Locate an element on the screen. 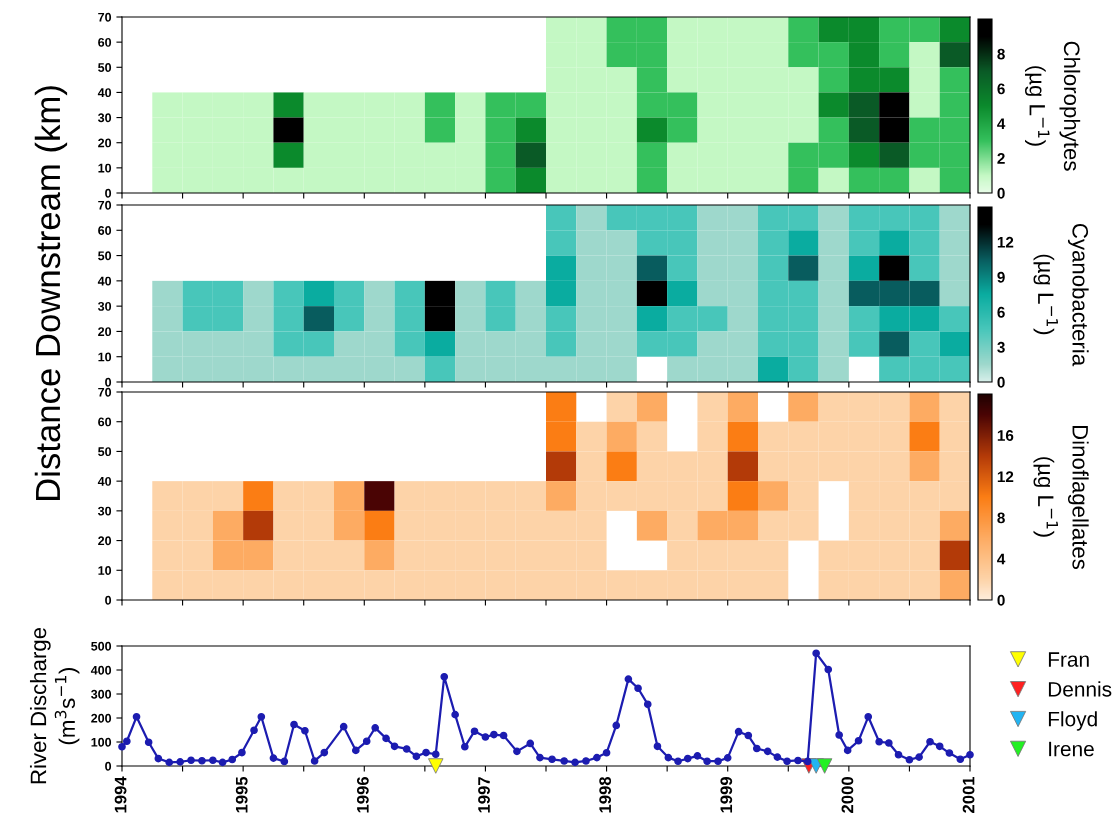 This screenshot has width=1120, height=830. legend-label: Fran is located at coordinates (1068, 659).